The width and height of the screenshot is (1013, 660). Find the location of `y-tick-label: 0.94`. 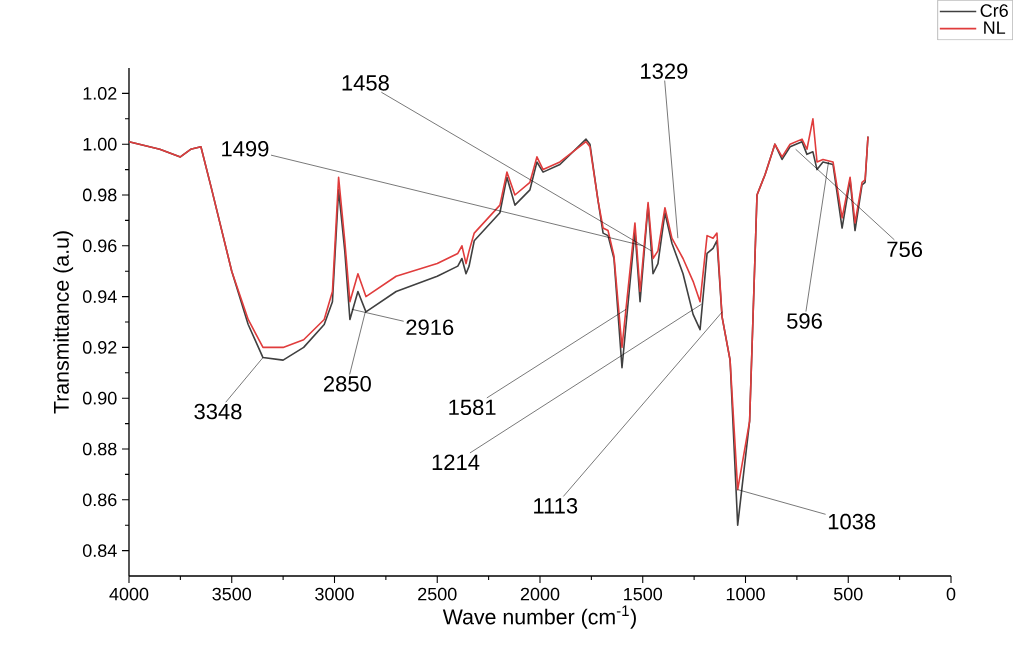

y-tick-label: 0.94 is located at coordinates (99, 296).